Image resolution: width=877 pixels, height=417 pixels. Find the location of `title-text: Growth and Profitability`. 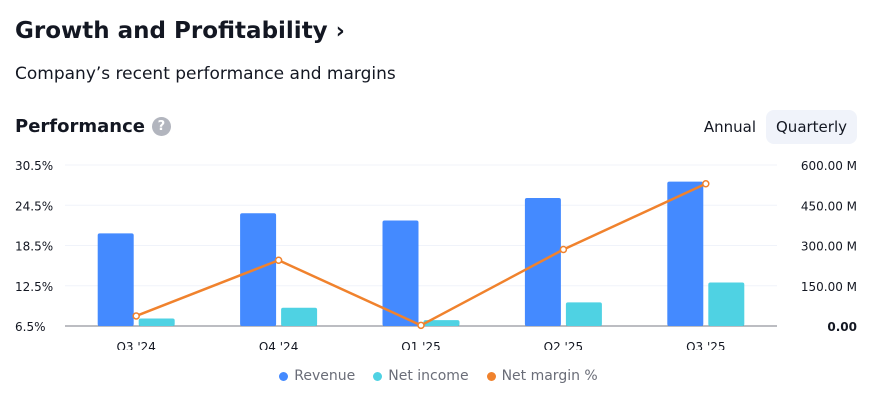

title-text: Growth and Profitability is located at coordinates (171, 31).